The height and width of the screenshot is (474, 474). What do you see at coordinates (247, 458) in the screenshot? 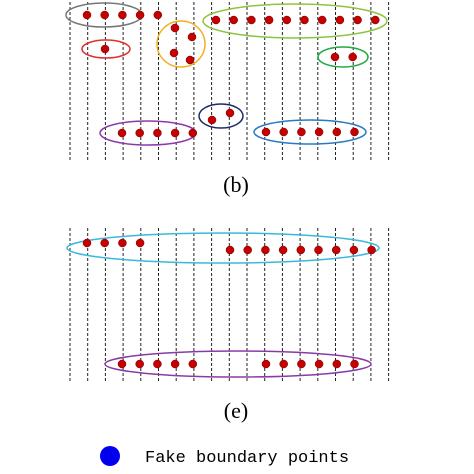
I see `legend-label: Fake boundary points` at bounding box center [247, 458].